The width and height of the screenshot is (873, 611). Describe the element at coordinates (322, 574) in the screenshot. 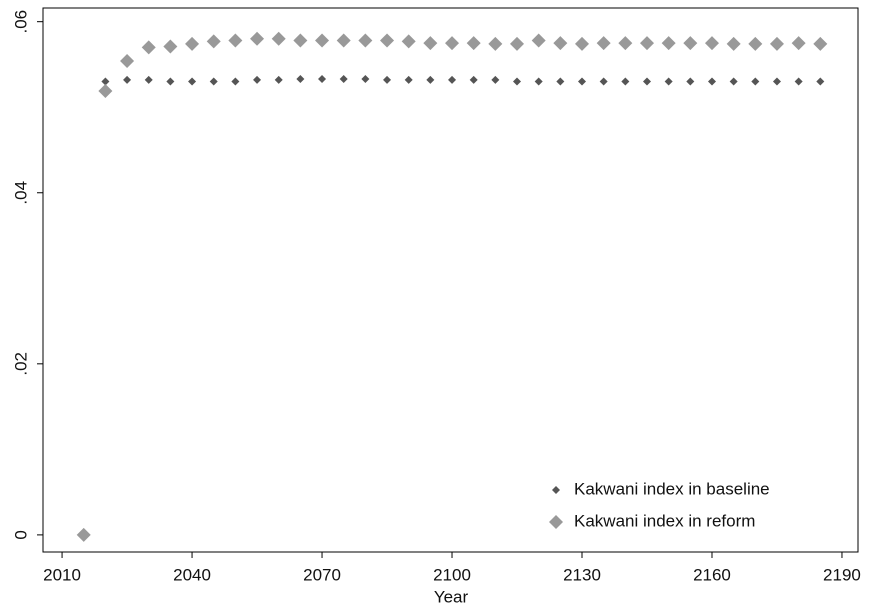

I see `x-tick-label: 2070` at that location.